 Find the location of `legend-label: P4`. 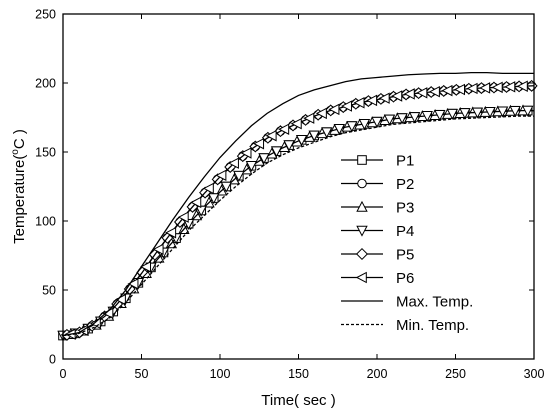

legend-label: P4 is located at coordinates (405, 231).